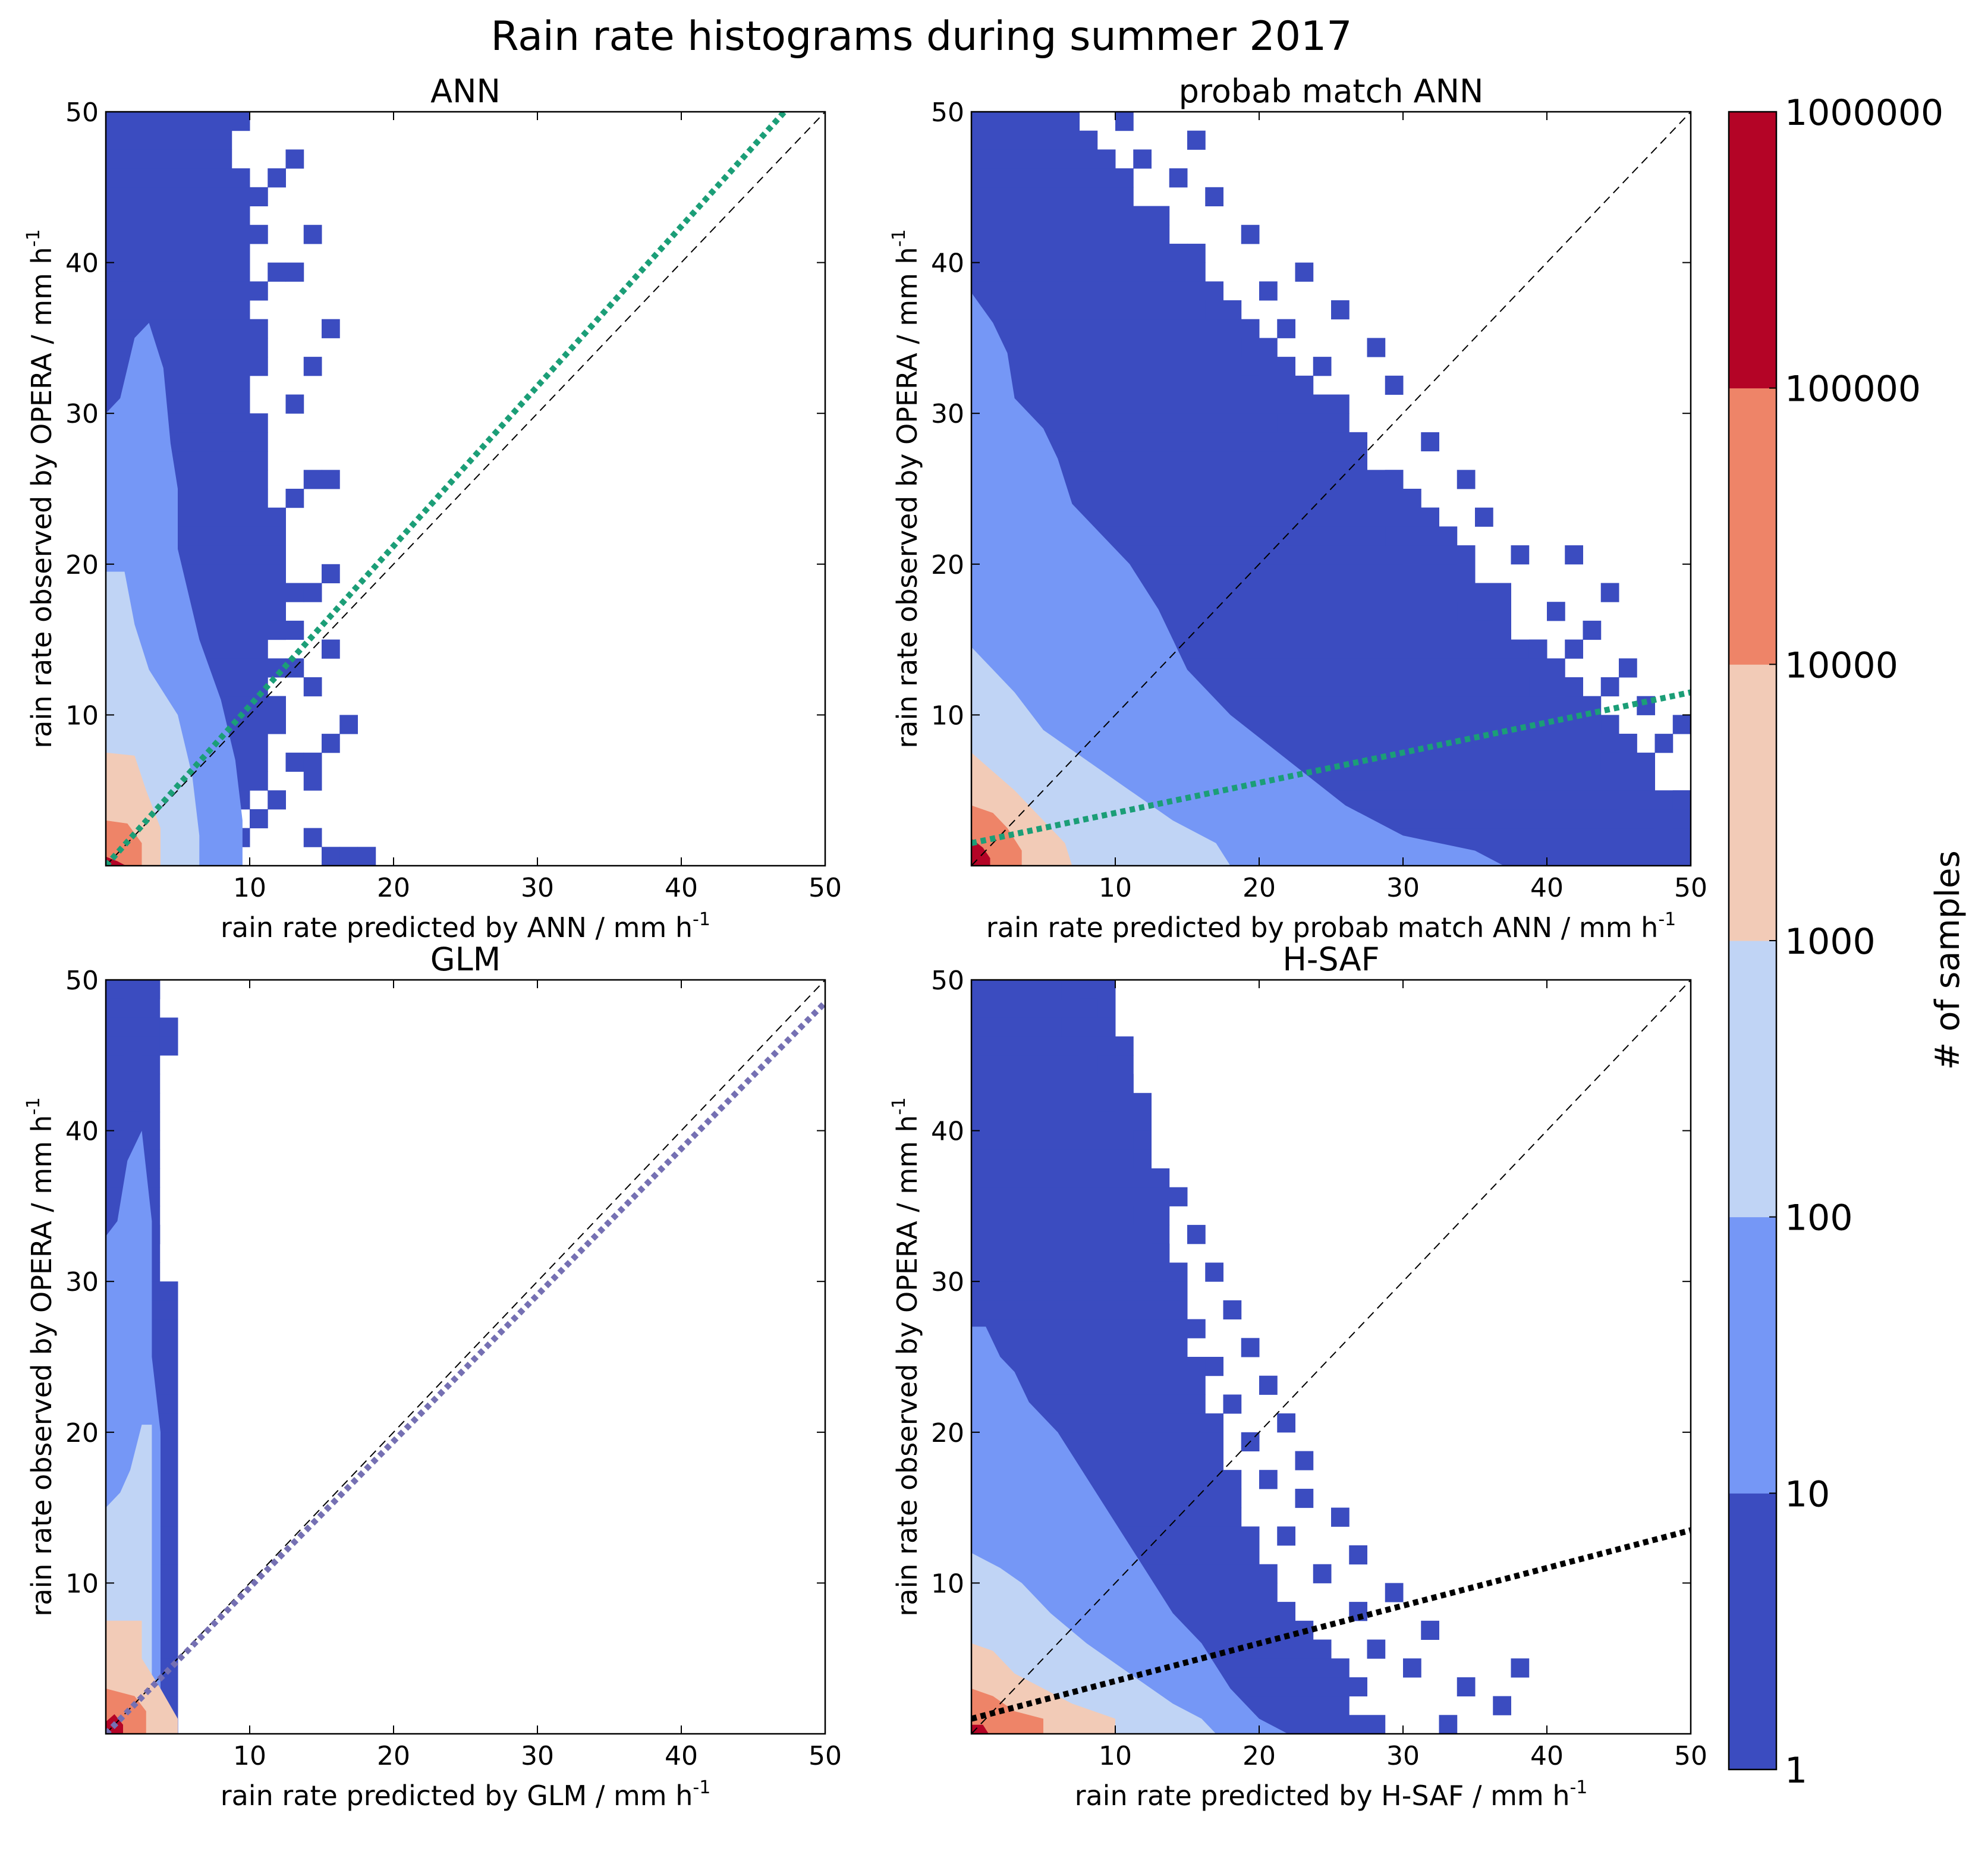 This screenshot has width=1988, height=1867. What do you see at coordinates (947, 1282) in the screenshot?
I see `y-tick-label: 30` at bounding box center [947, 1282].